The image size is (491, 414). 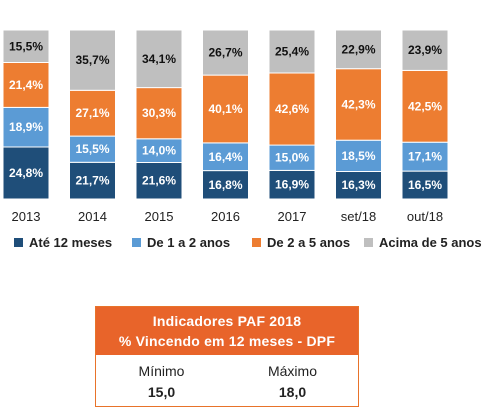 I want to click on x-tick-label: set/18, so click(x=358, y=216).